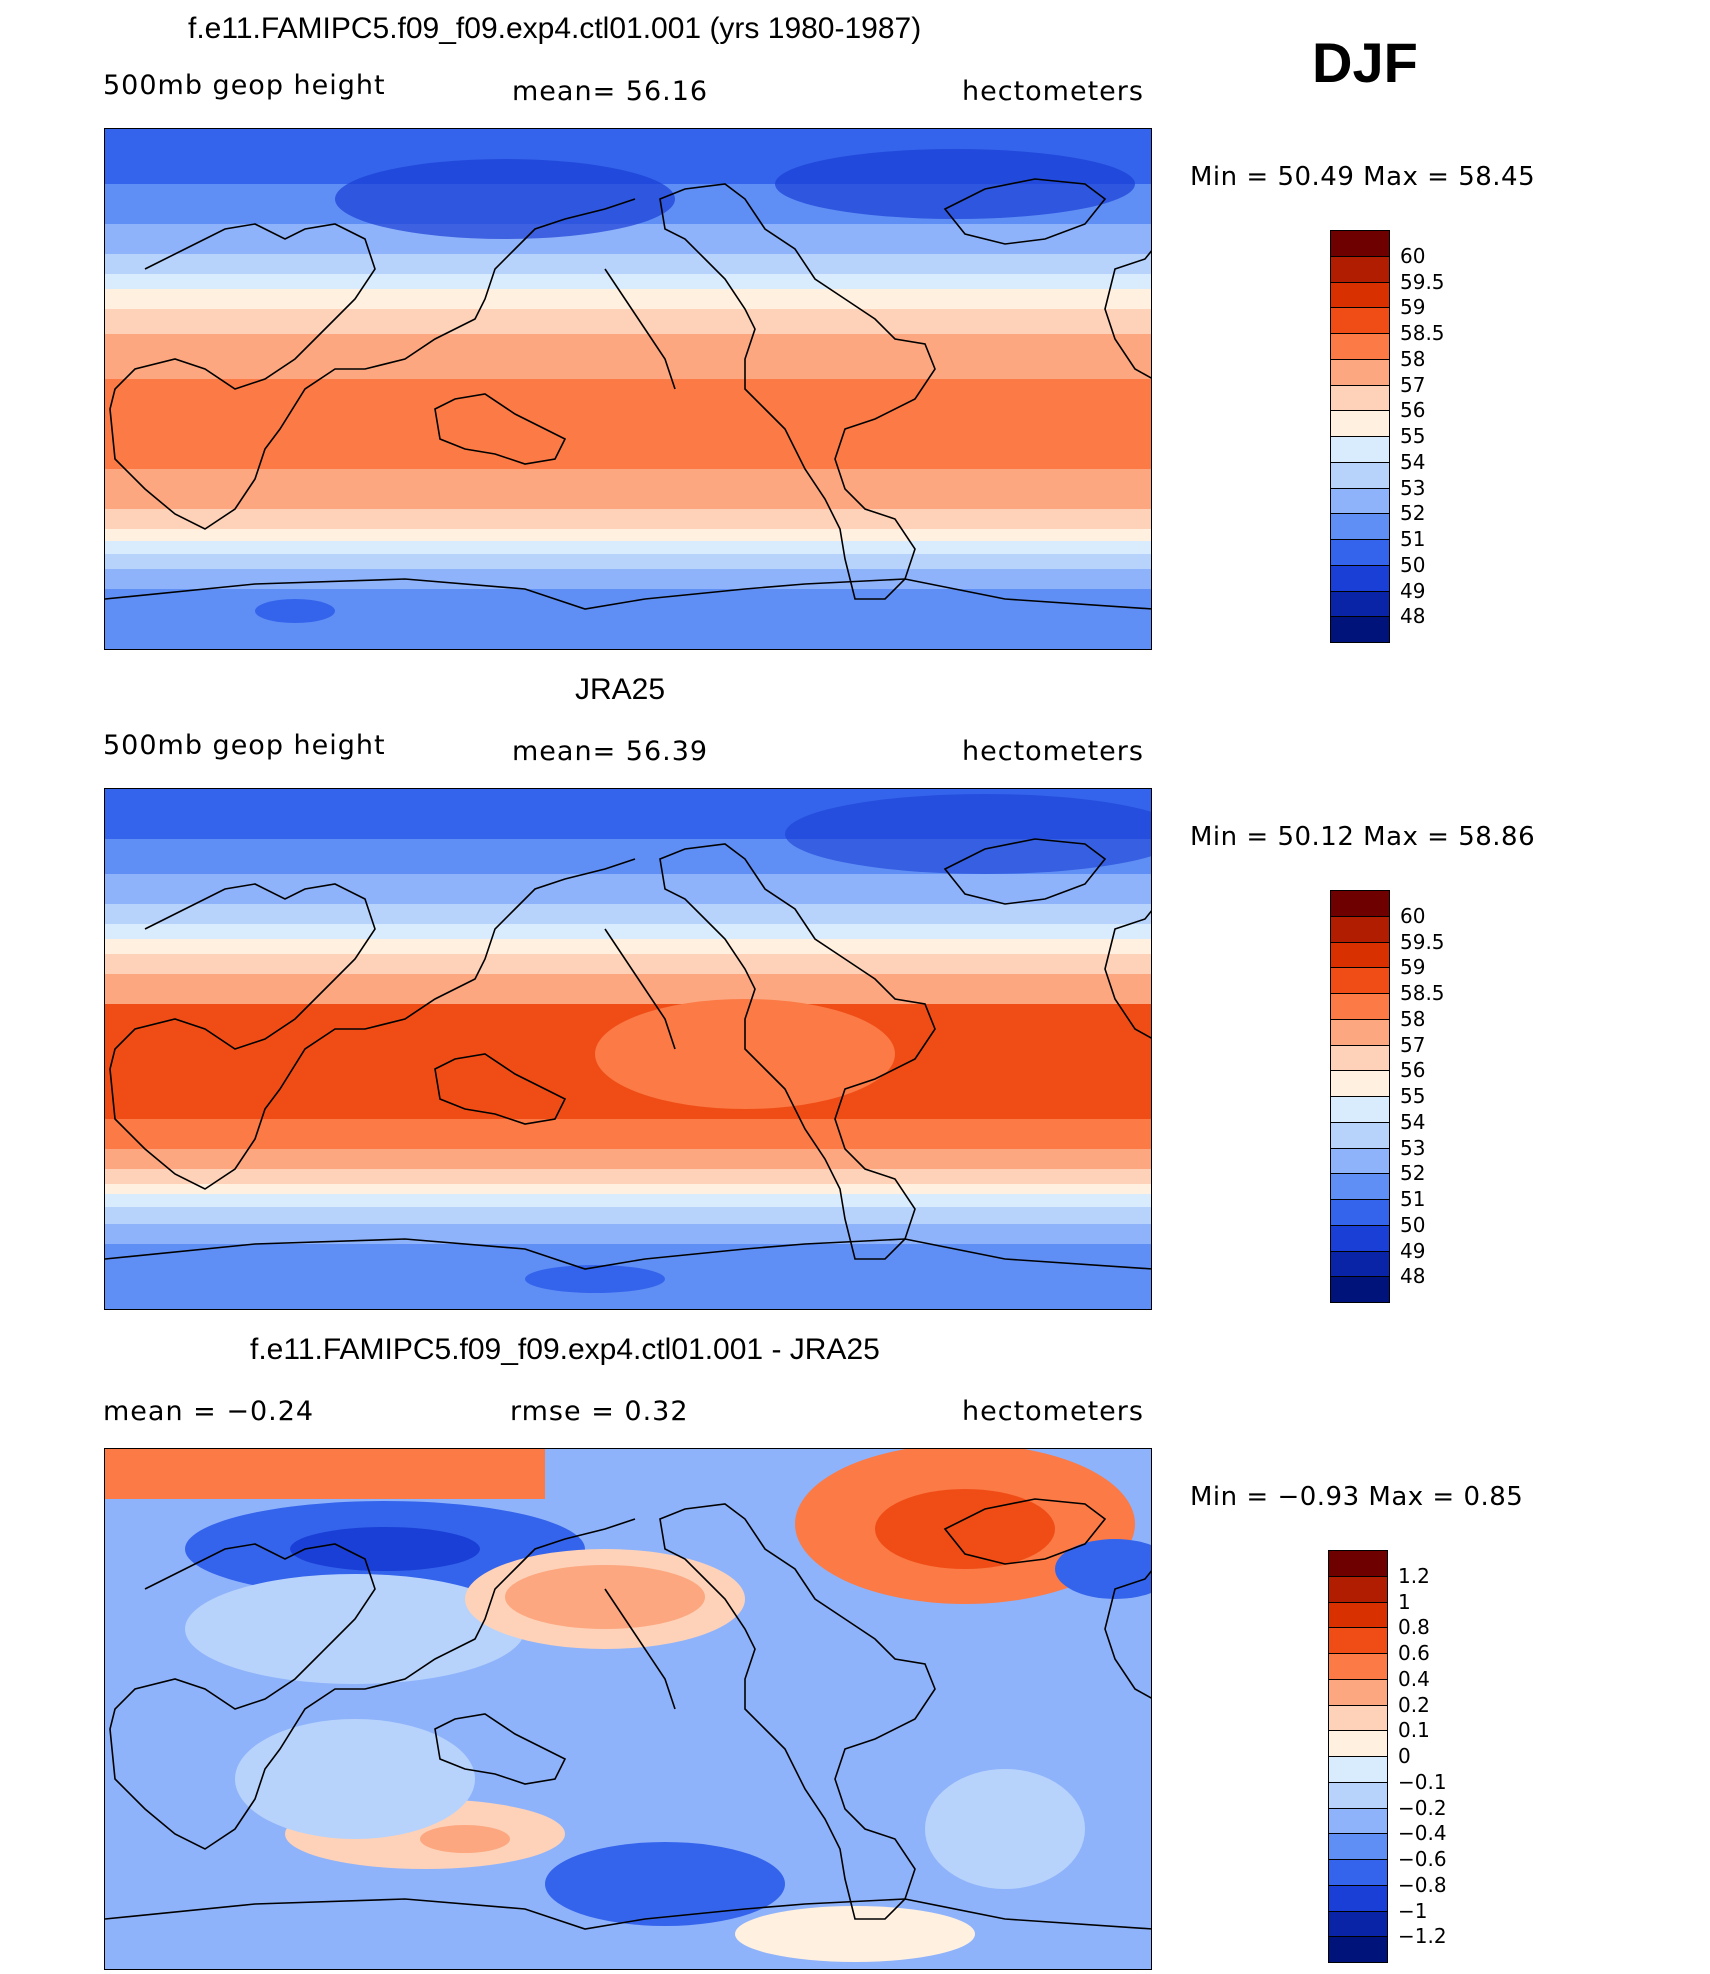 The height and width of the screenshot is (1974, 1710). What do you see at coordinates (1053, 751) in the screenshot?
I see `panel2-units-label: hectometers` at bounding box center [1053, 751].